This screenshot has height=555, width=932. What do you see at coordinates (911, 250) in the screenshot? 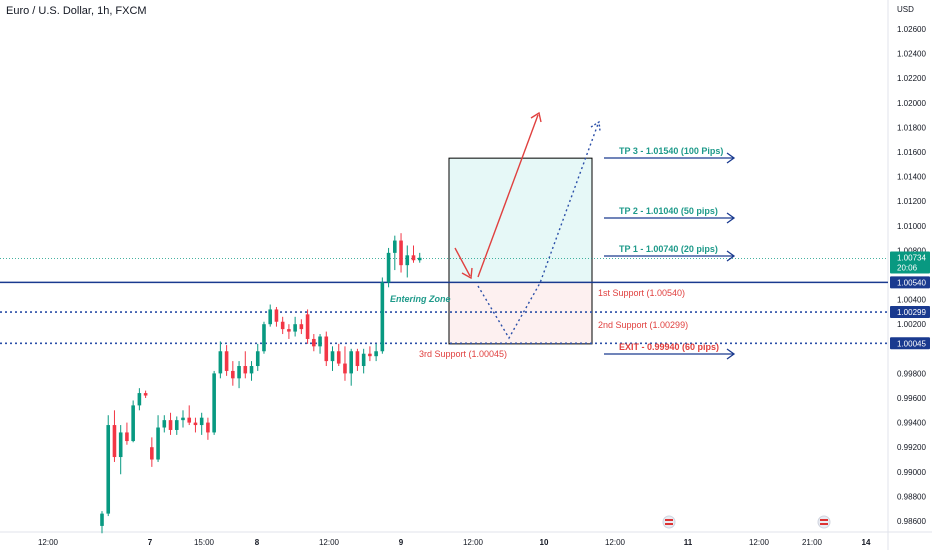
I see `y-tick-label: 1.00800` at bounding box center [911, 250].